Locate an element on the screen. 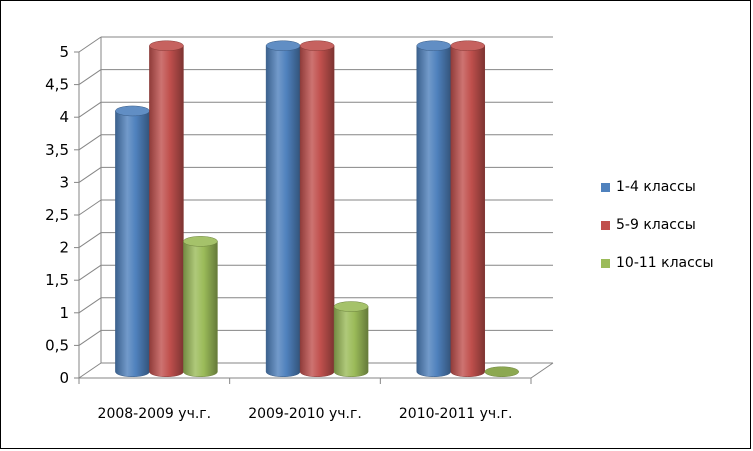 The image size is (753, 451). legend-label: 5-9 классы is located at coordinates (656, 225).